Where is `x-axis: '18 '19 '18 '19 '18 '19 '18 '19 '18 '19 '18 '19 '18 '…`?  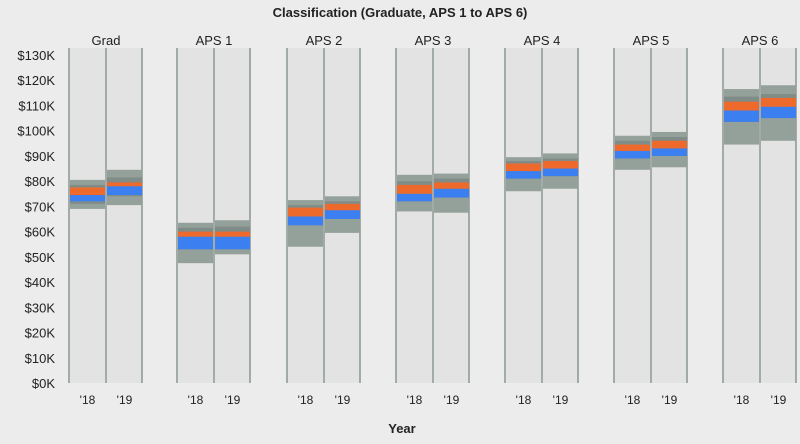 x-axis: '18 '19 '18 '19 '18 '19 '18 '19 '18 '19 '18 '19 '18 '… is located at coordinates (433, 400).